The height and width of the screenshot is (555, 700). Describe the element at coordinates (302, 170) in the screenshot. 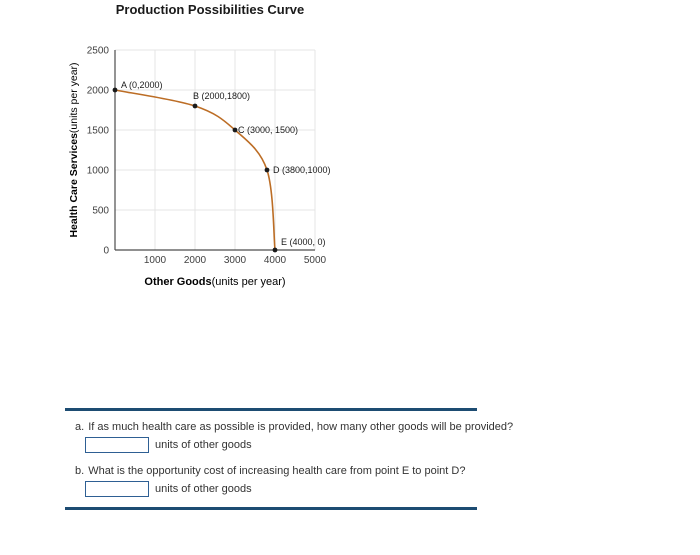

I see `point-label: D (3800,1000)` at that location.